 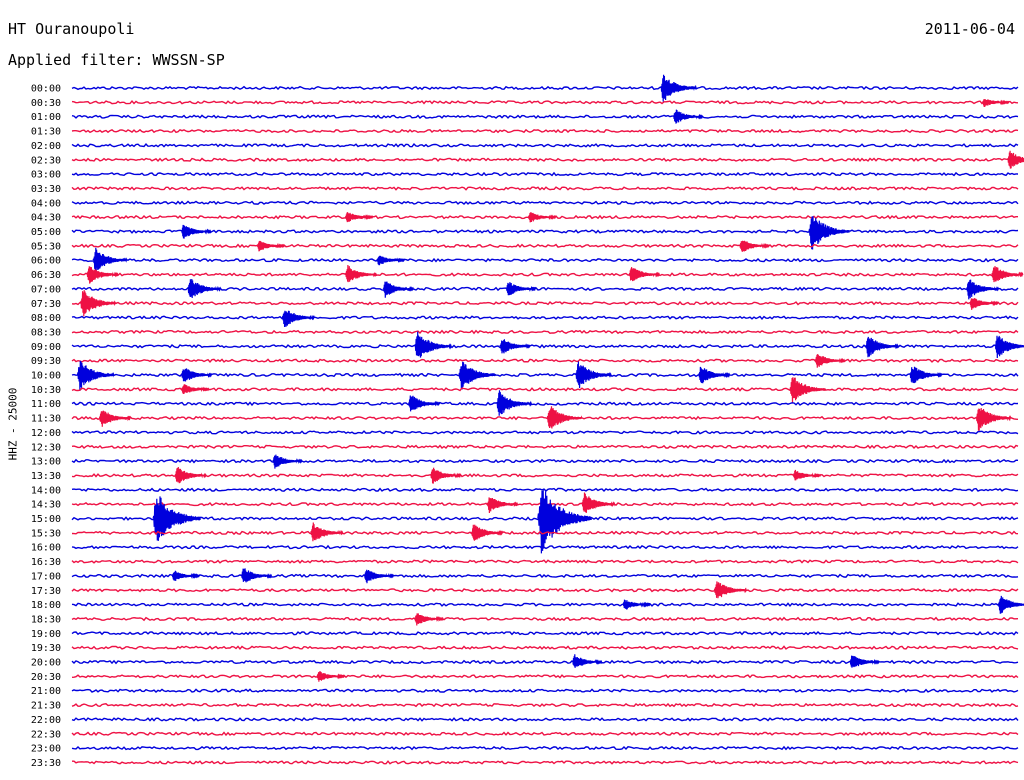 What do you see at coordinates (46, 720) in the screenshot?
I see `row-time-label: 22:00` at bounding box center [46, 720].